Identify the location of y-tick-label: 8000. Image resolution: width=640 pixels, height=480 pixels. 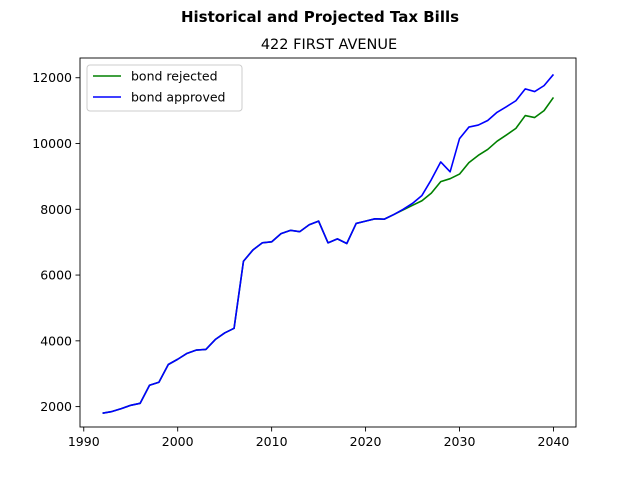
(56, 209).